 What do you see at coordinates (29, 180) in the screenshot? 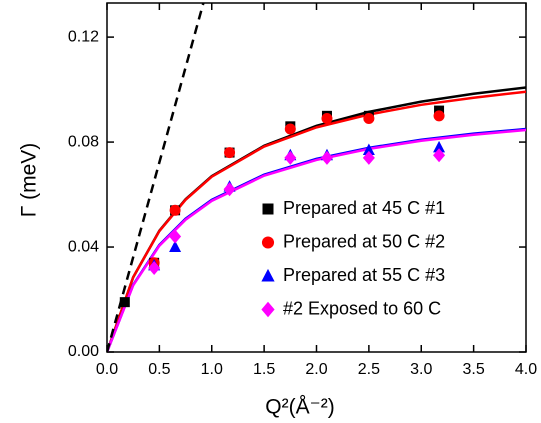
I see `y-axis-label: Γ (meV)` at bounding box center [29, 180].